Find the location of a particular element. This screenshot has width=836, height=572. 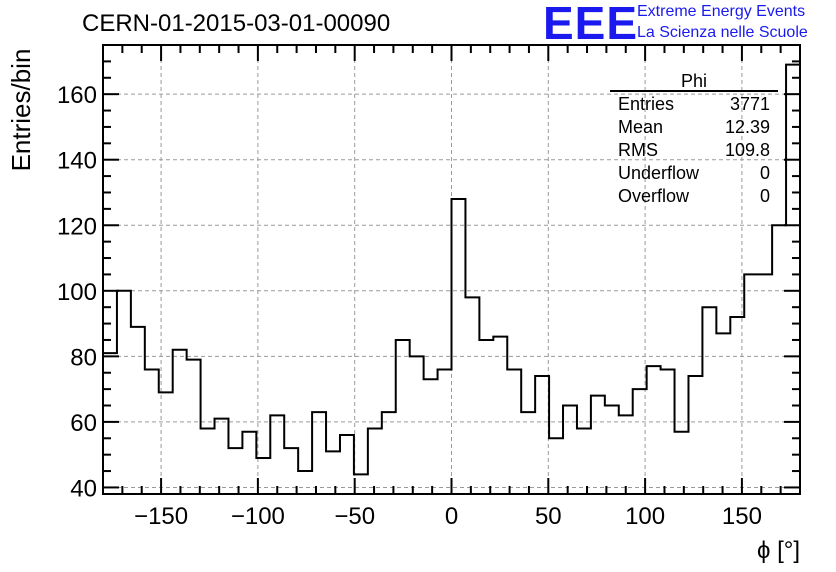

run-title: CERN-01-2015-03-01-00090 is located at coordinates (236, 23).